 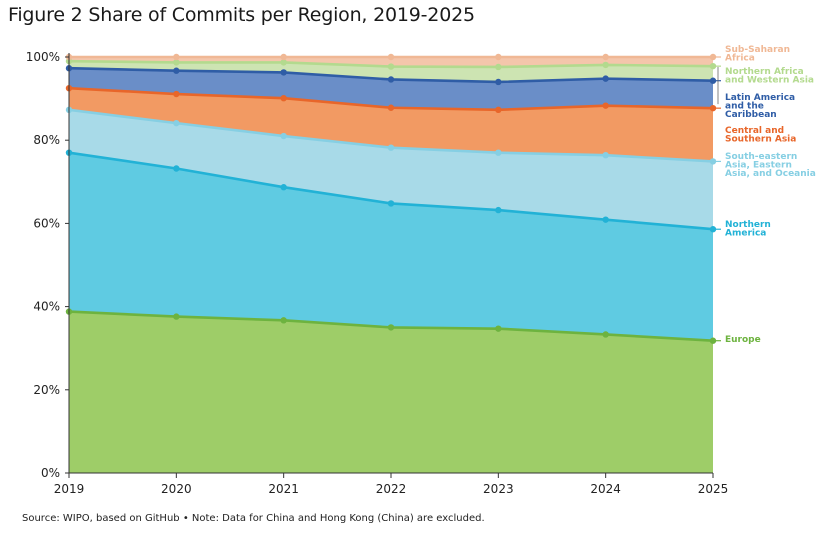 I want to click on legend-label-latin-america-and-the-caribbean: Latin America and the Caribbean, so click(x=760, y=106).